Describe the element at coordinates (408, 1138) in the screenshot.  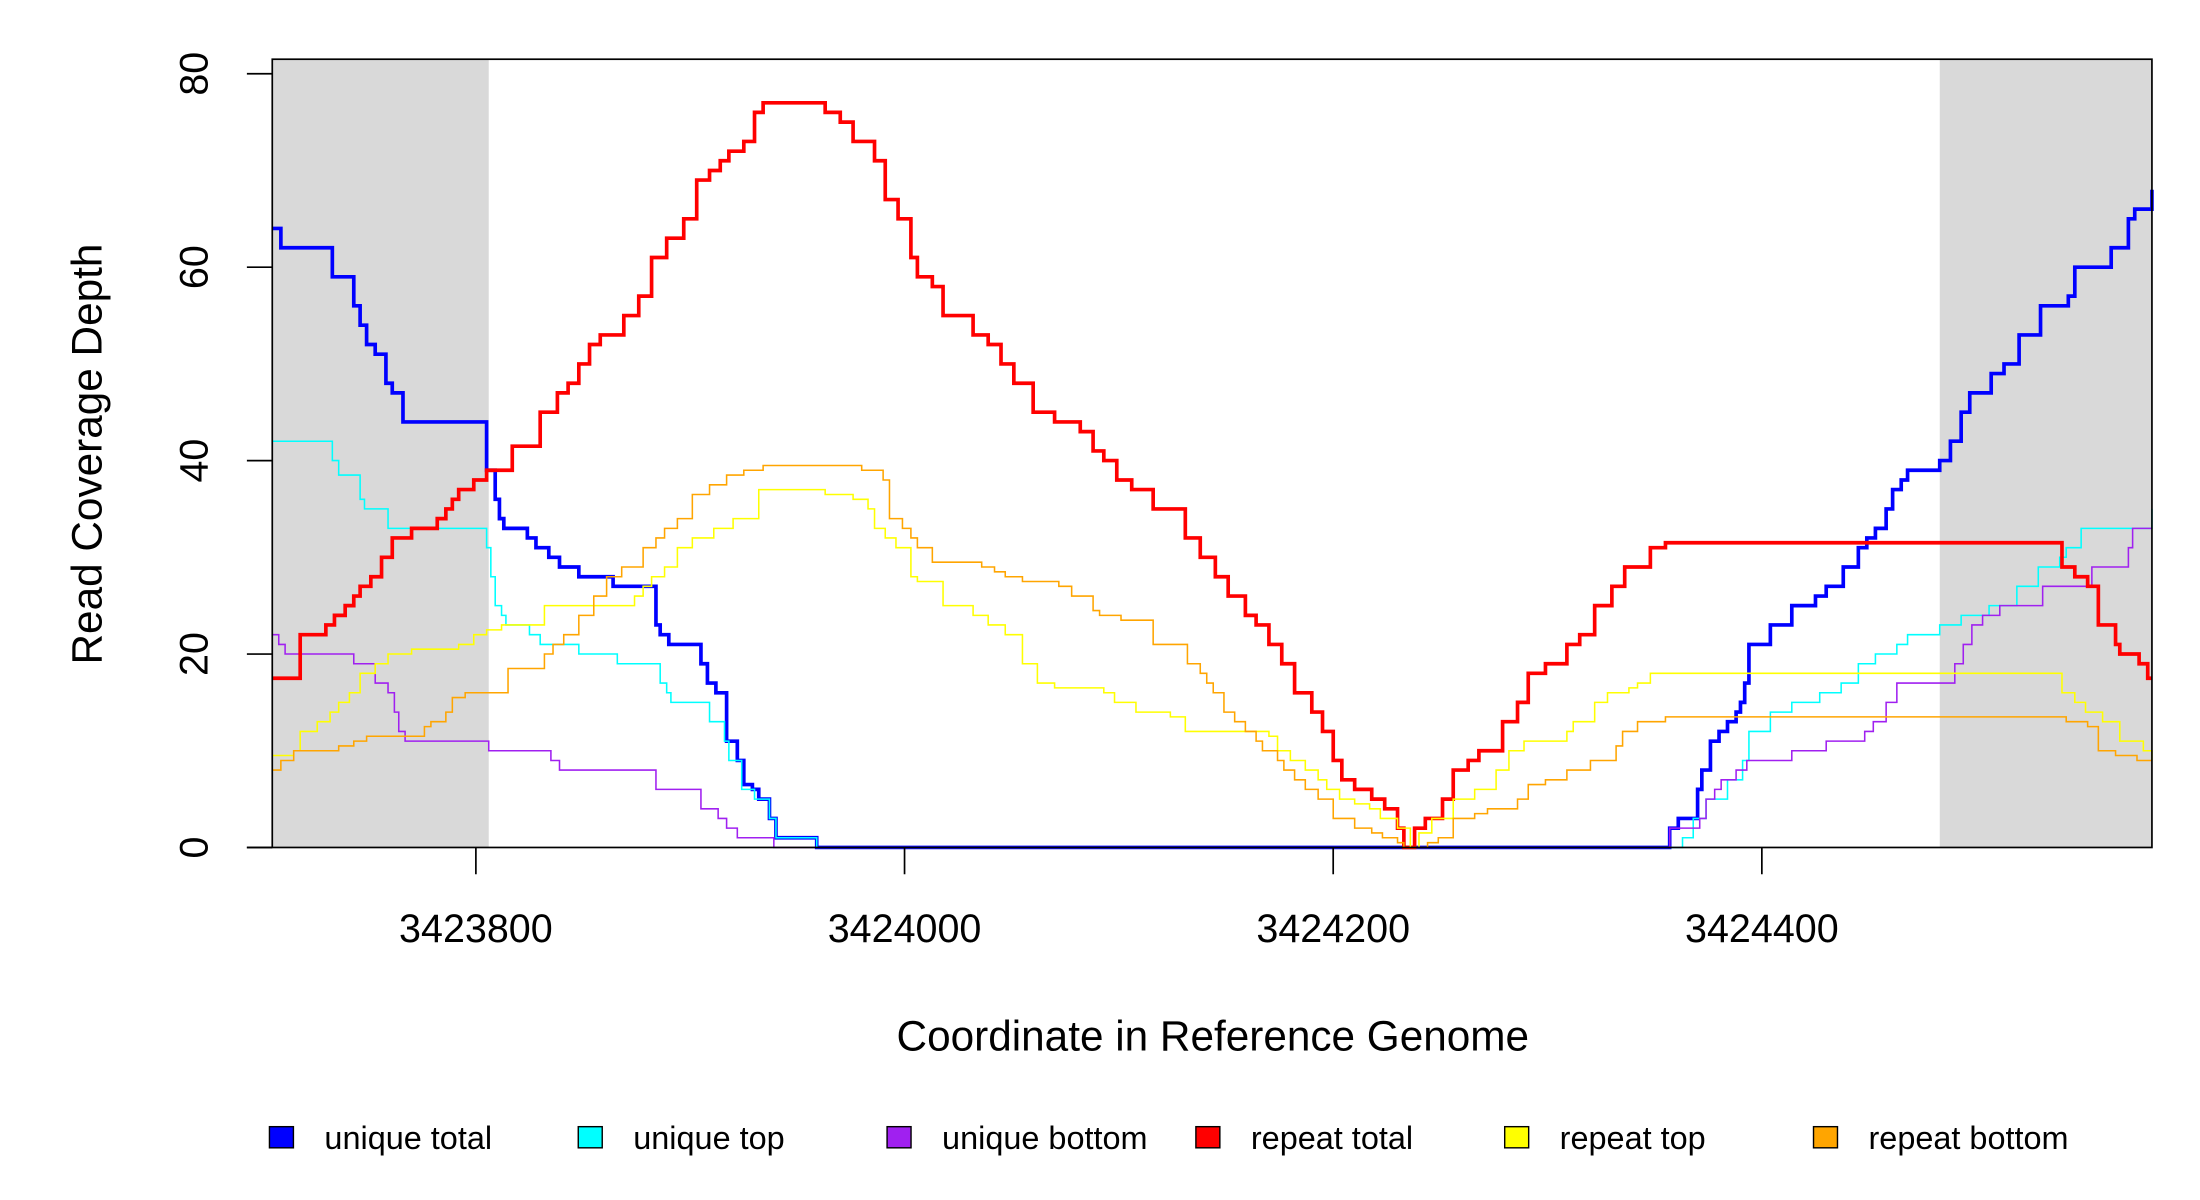
I see `legend-label: unique total` at that location.